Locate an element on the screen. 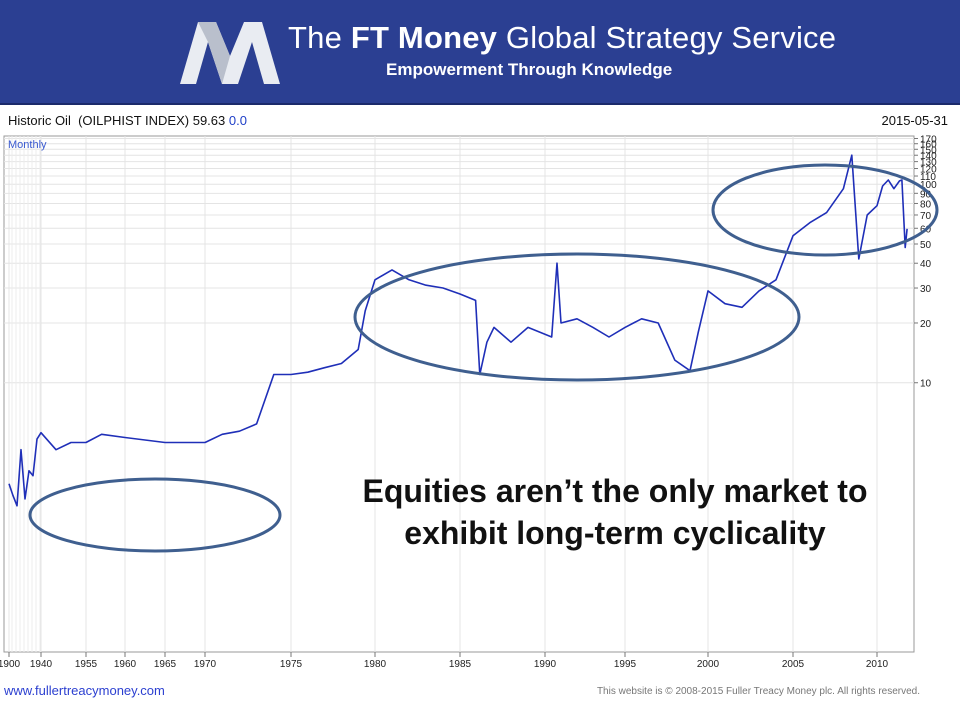 The width and height of the screenshot is (960, 720). cycle-ellipse-mid is located at coordinates (577, 317).